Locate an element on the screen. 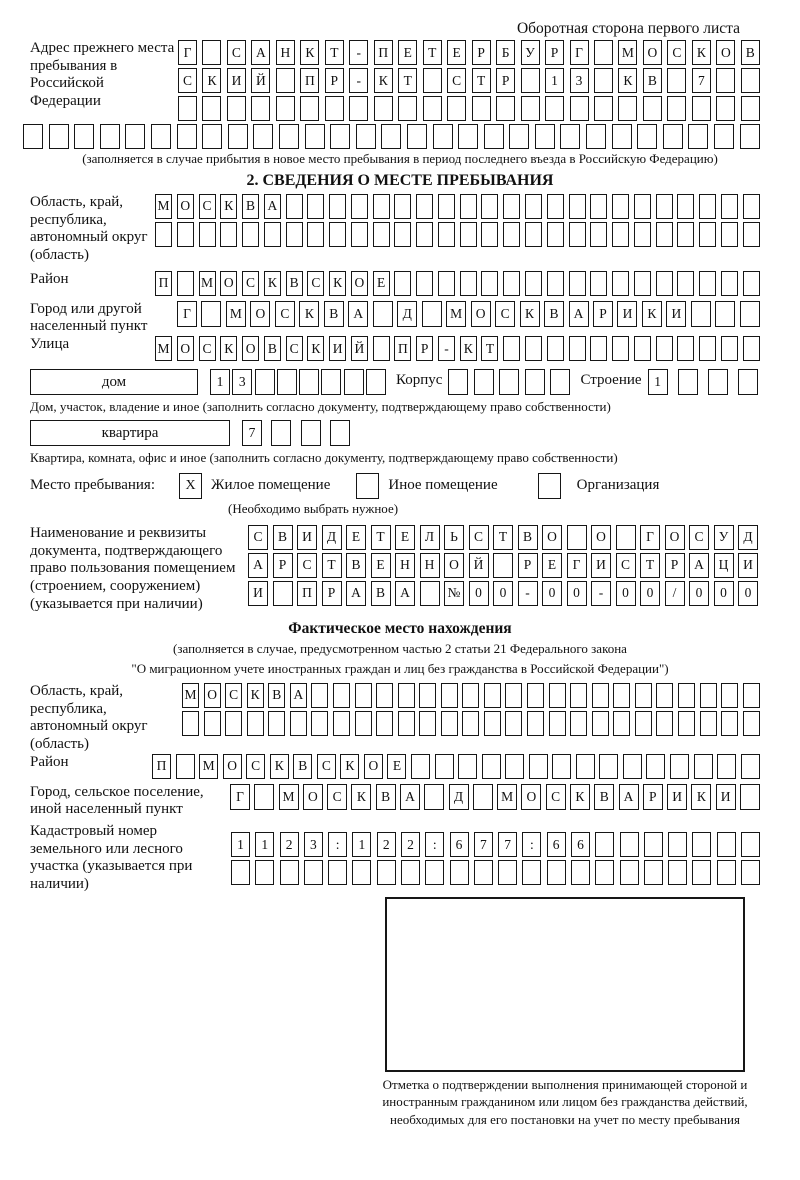 The height and width of the screenshot is (1180, 800). char-cell: М is located at coordinates (190, 695).